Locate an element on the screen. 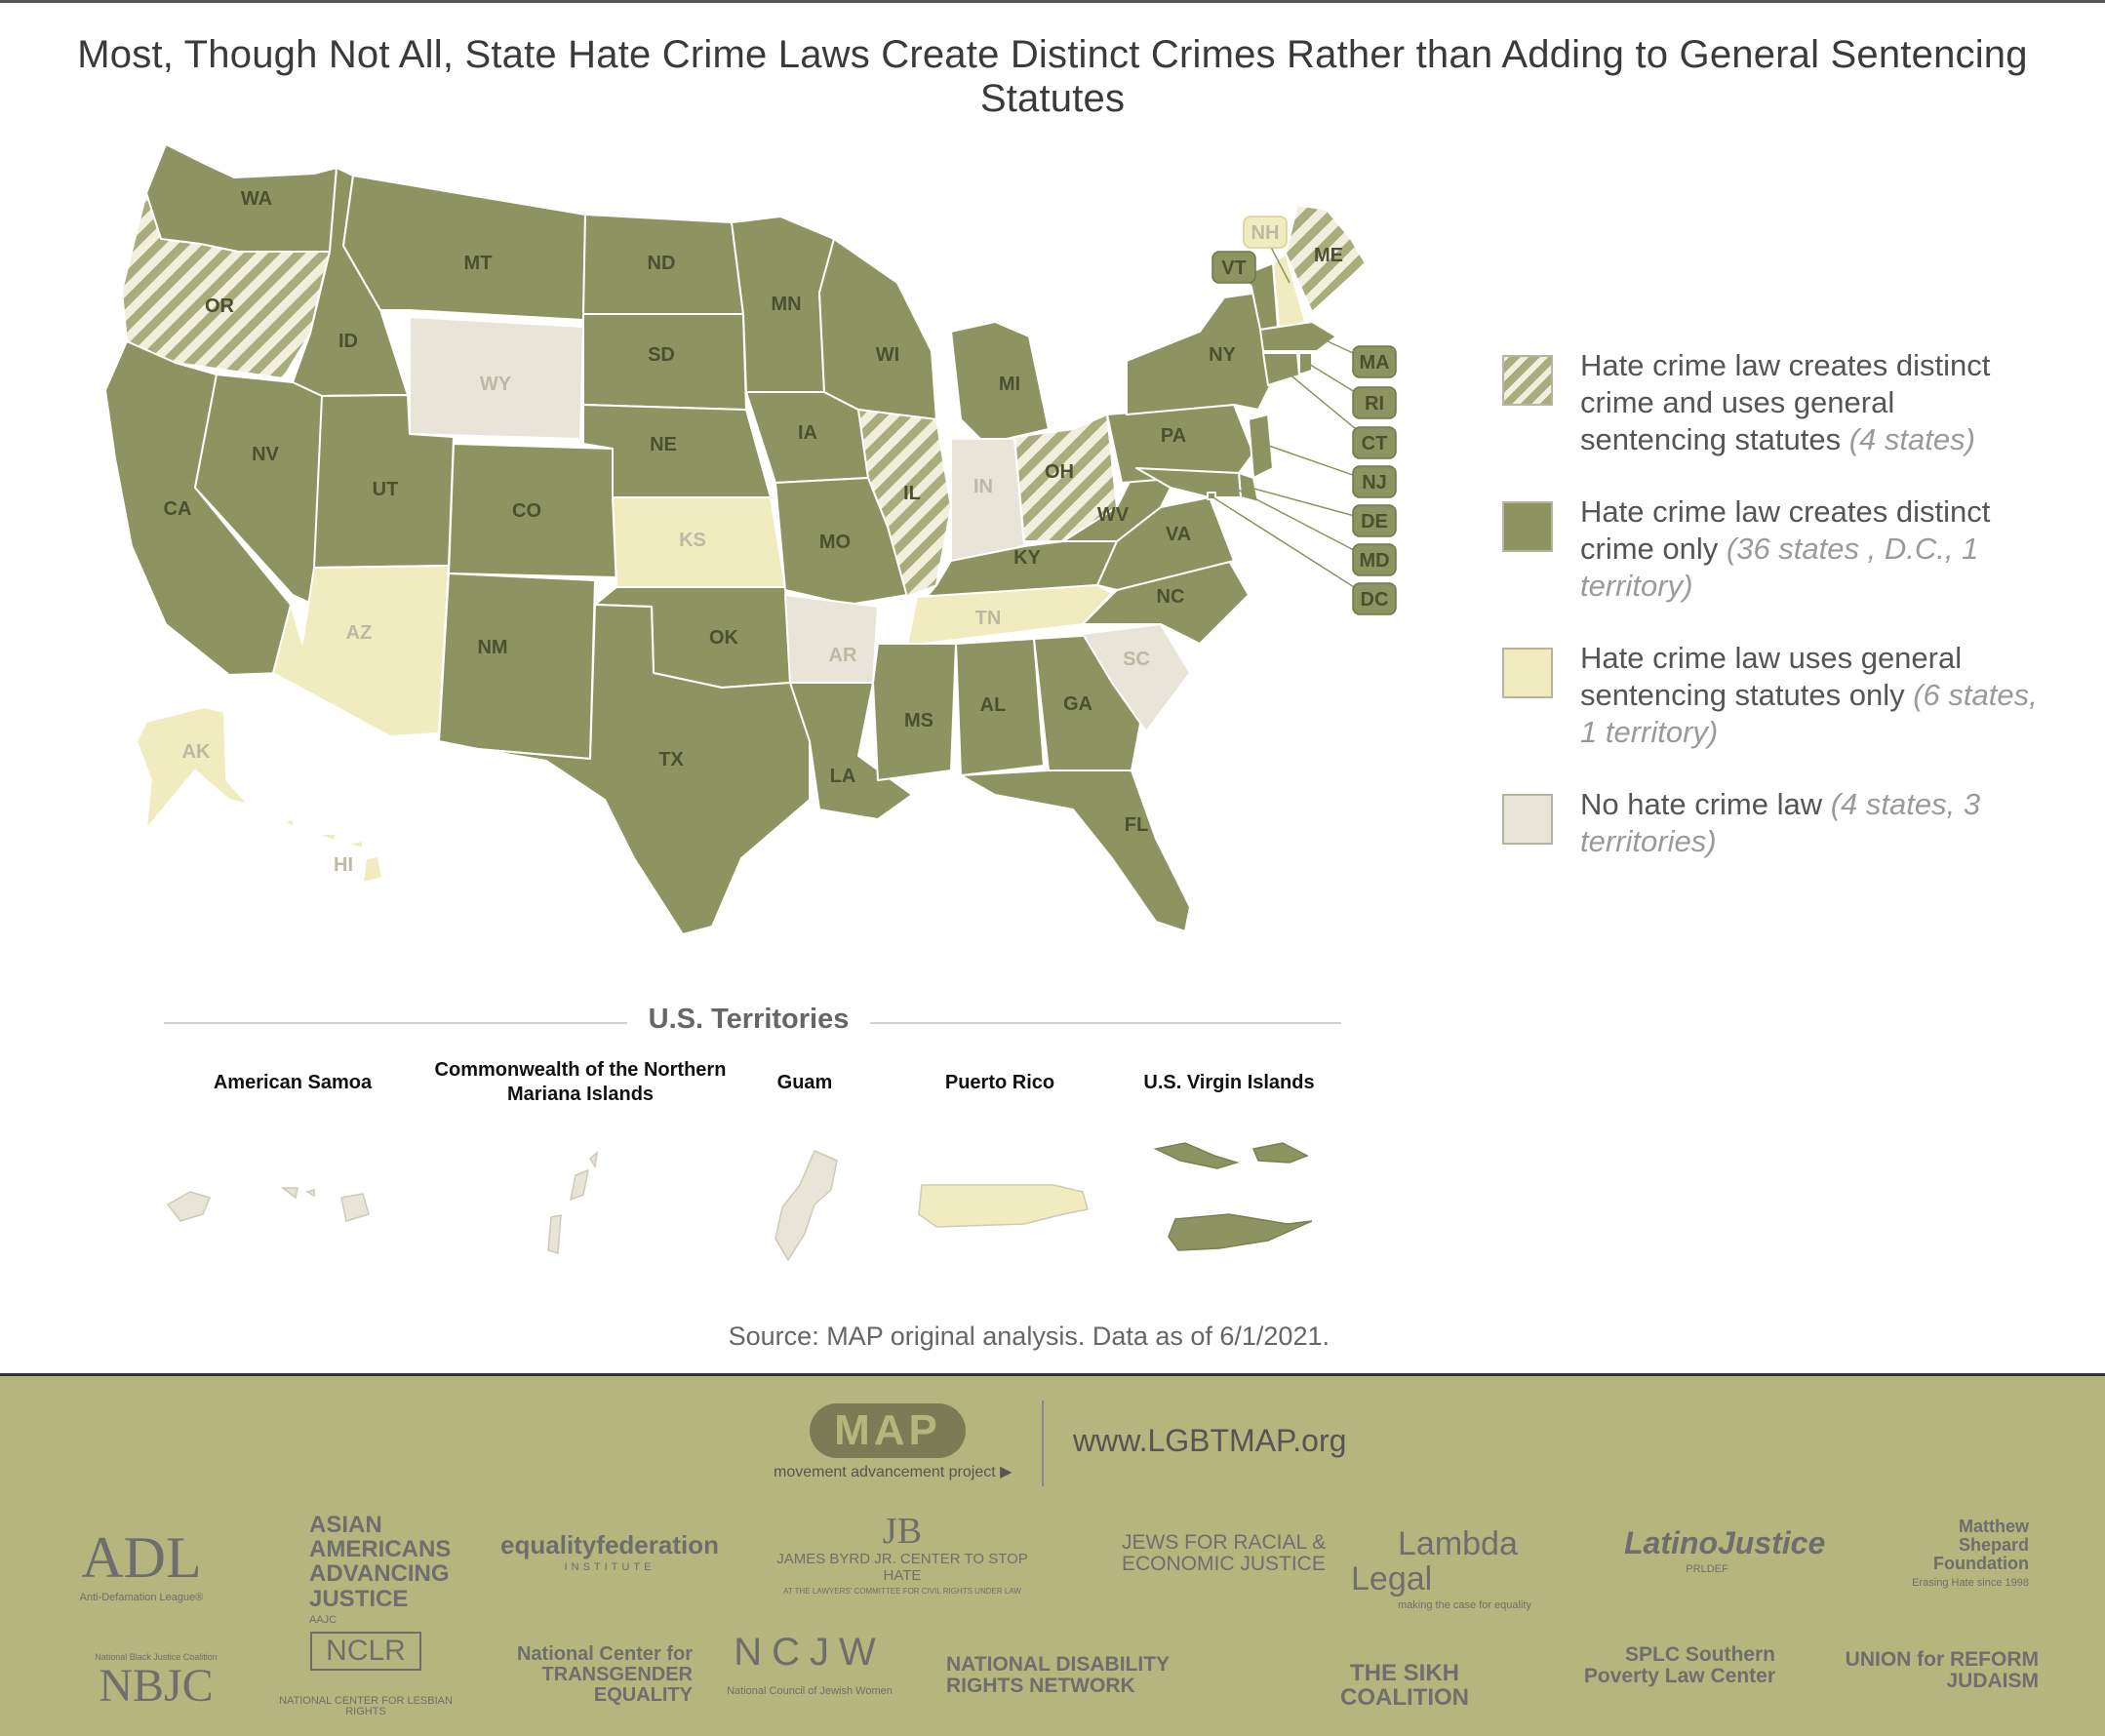 The image size is (2105, 1736). callout-label-ri: RI is located at coordinates (1374, 403).